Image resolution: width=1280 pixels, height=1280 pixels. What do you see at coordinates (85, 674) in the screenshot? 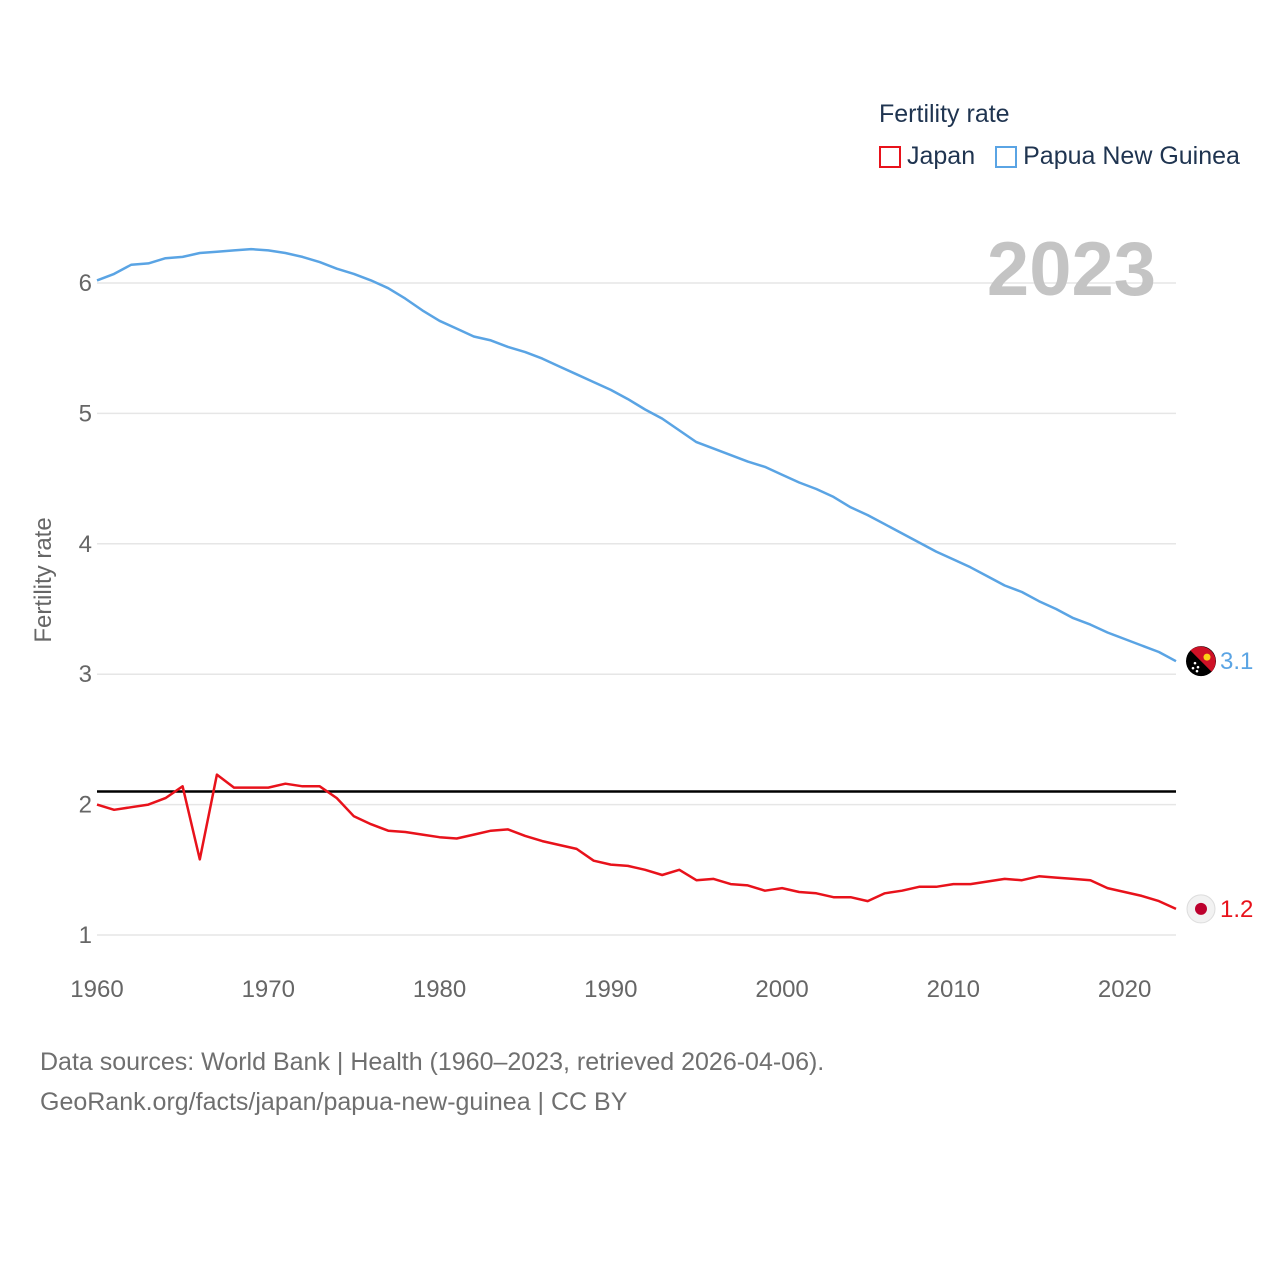
I see `y-tick-label: 3` at bounding box center [85, 674].